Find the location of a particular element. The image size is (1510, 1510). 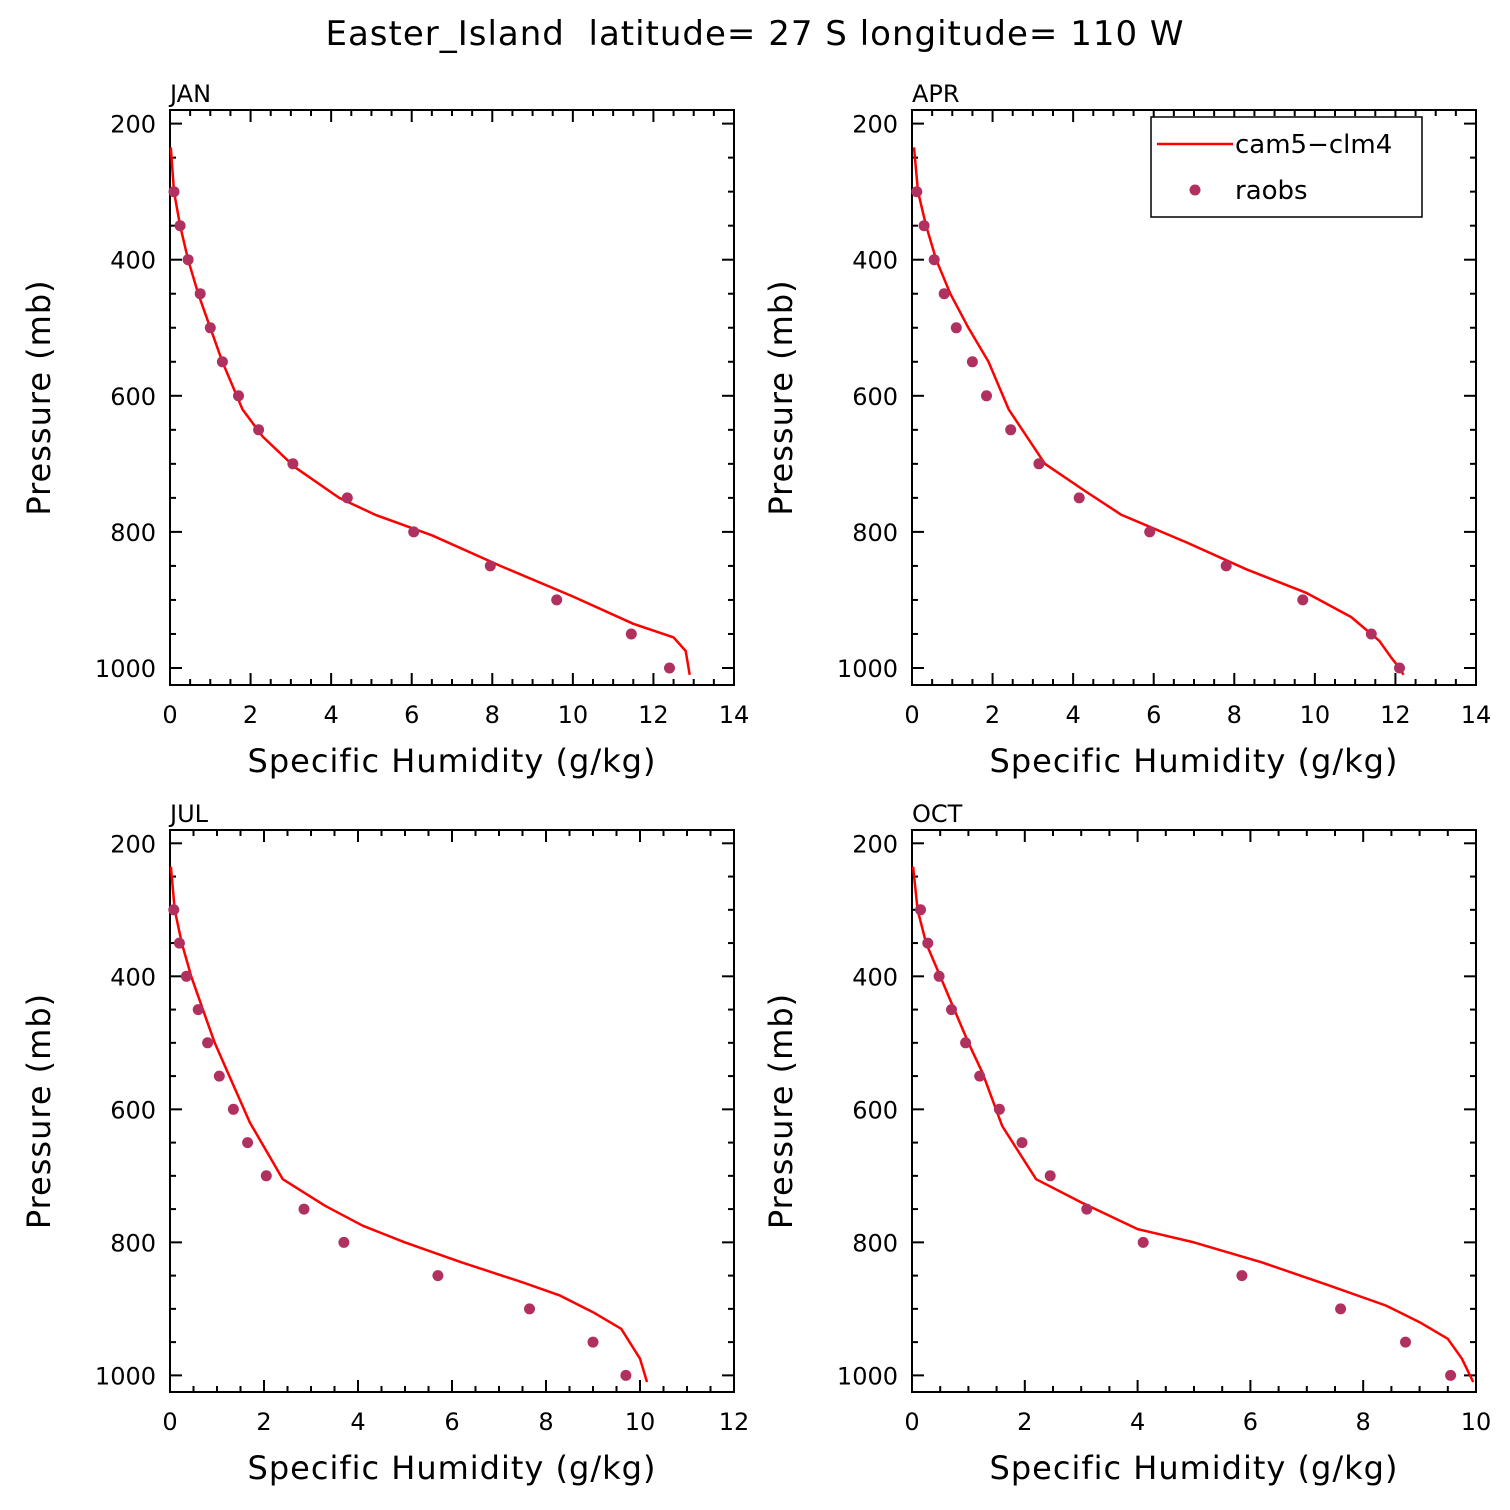

panel-label: OCT is located at coordinates (937, 814).